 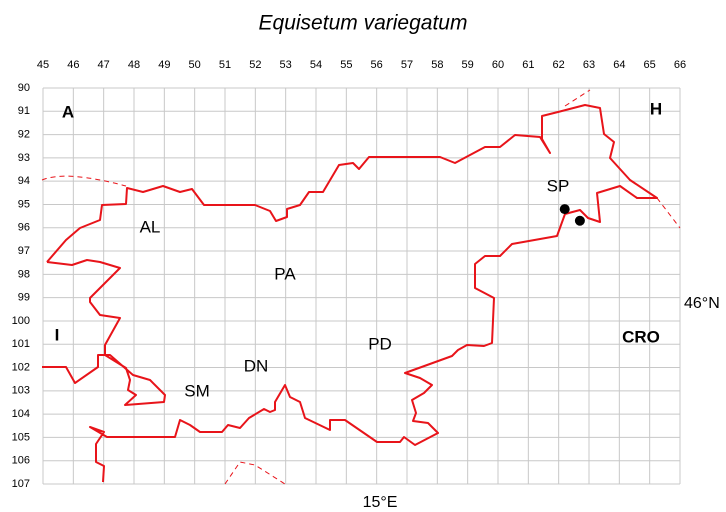 I want to click on country-label: H, so click(x=656, y=108).